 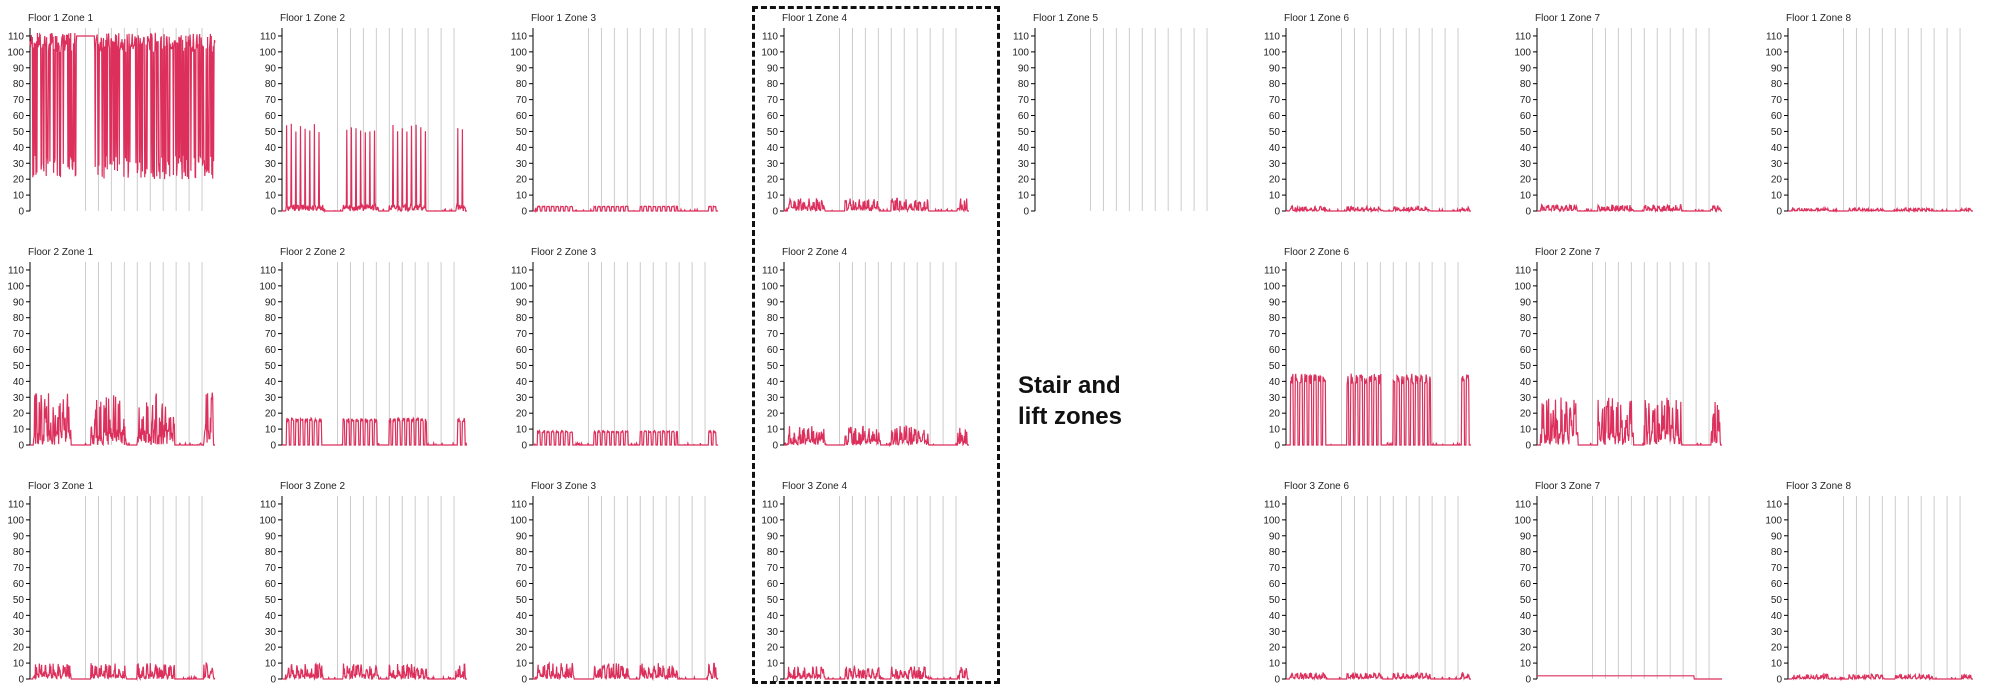 I want to click on panel-svg: Floor 1 Zone 1 0 10 20 30 40 50 60 70 80 90 100 110, so click(x=111, y=115).